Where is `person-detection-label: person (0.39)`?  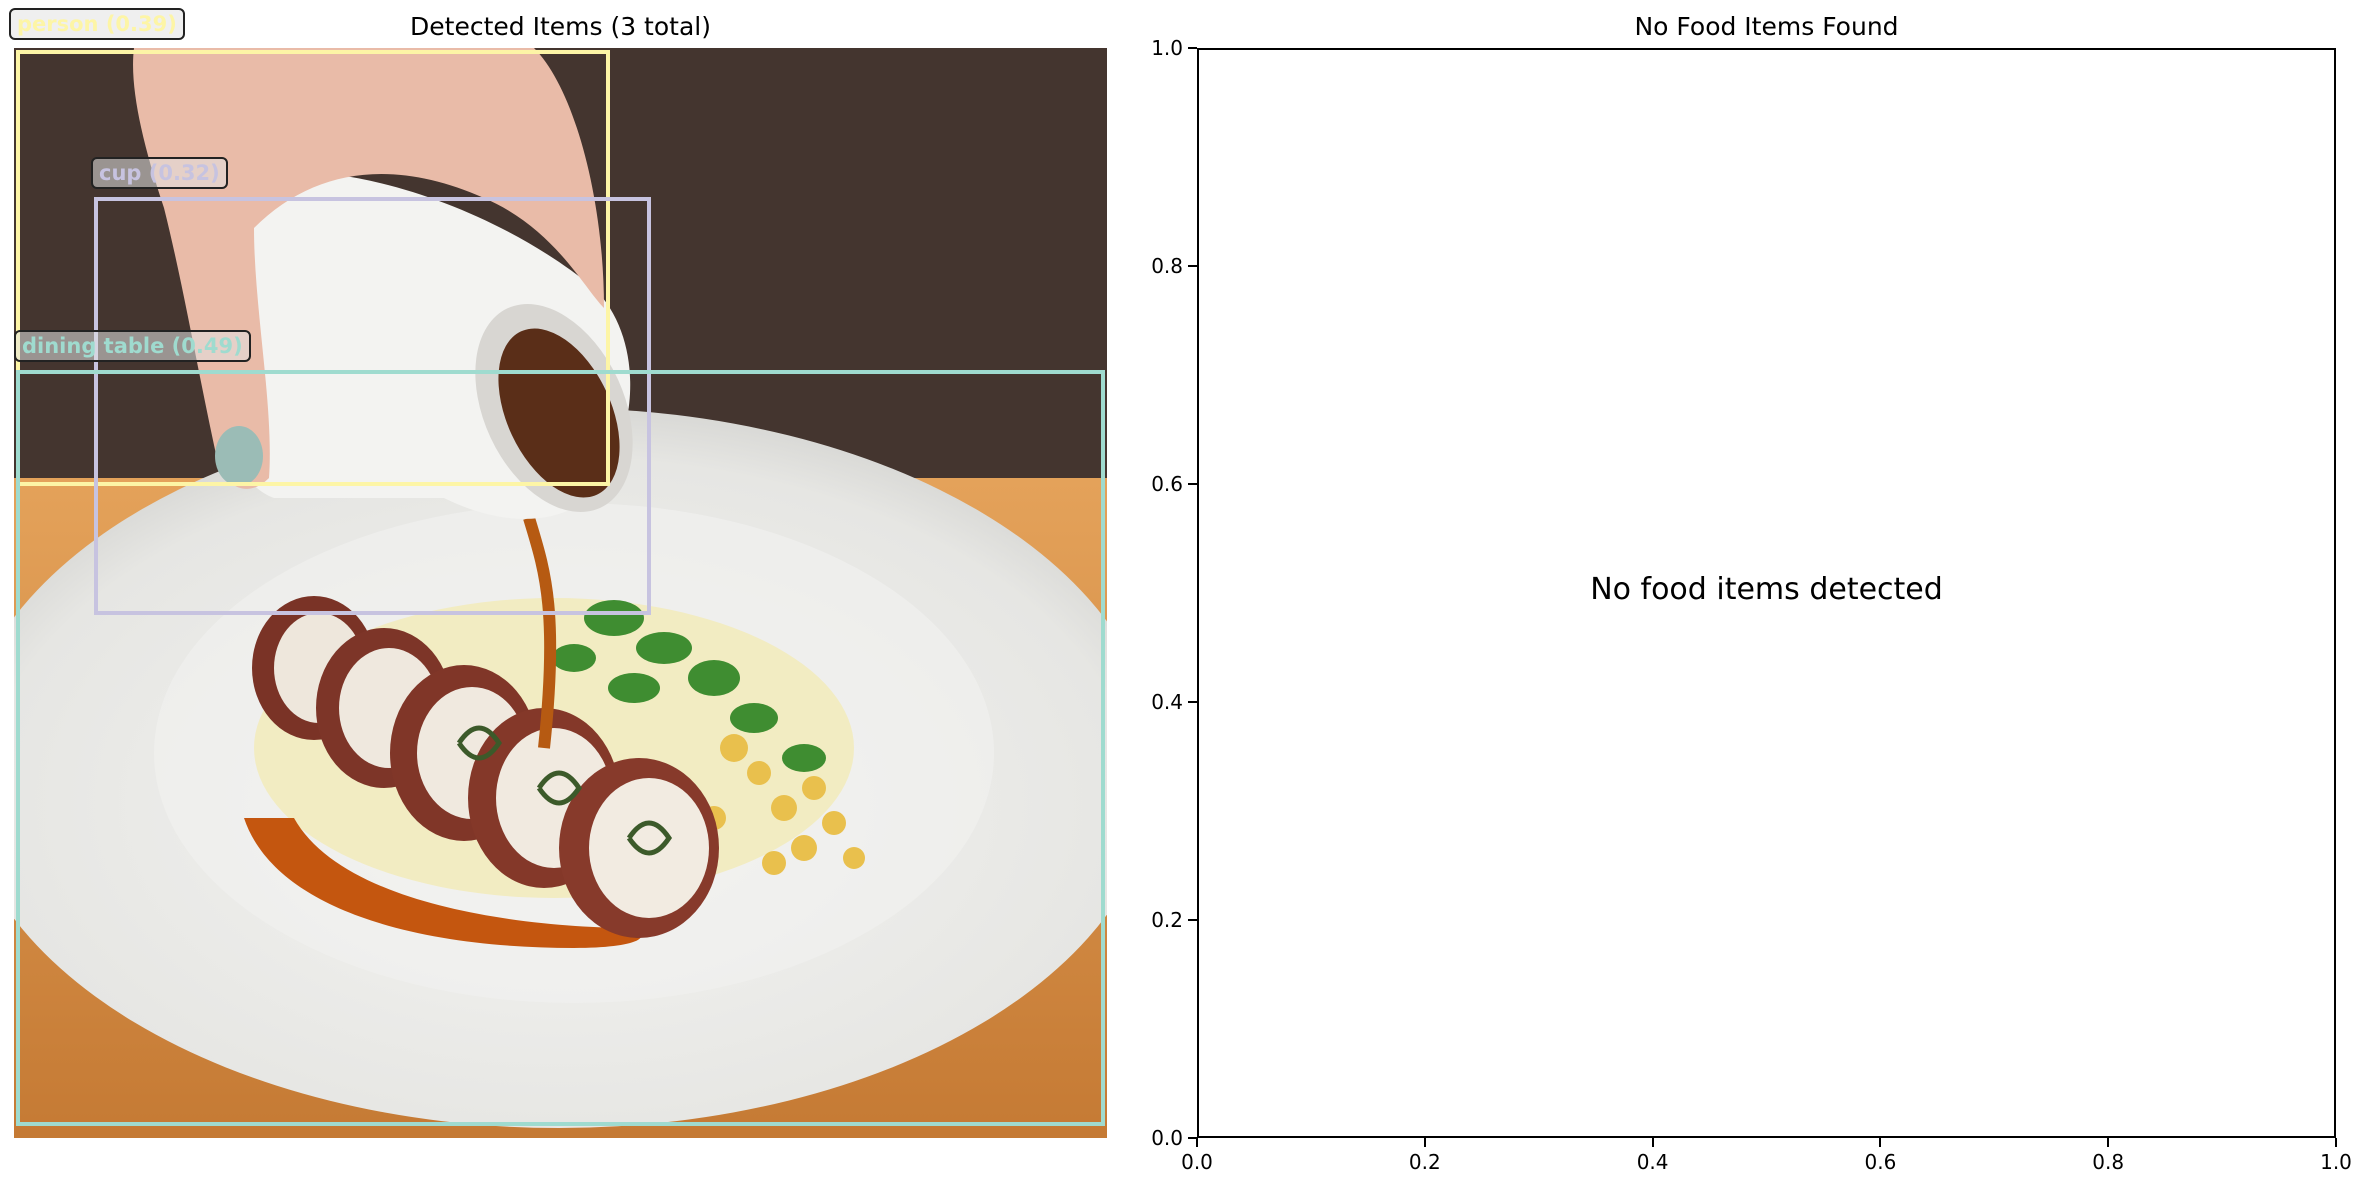 person-detection-label: person (0.39) is located at coordinates (97, 24).